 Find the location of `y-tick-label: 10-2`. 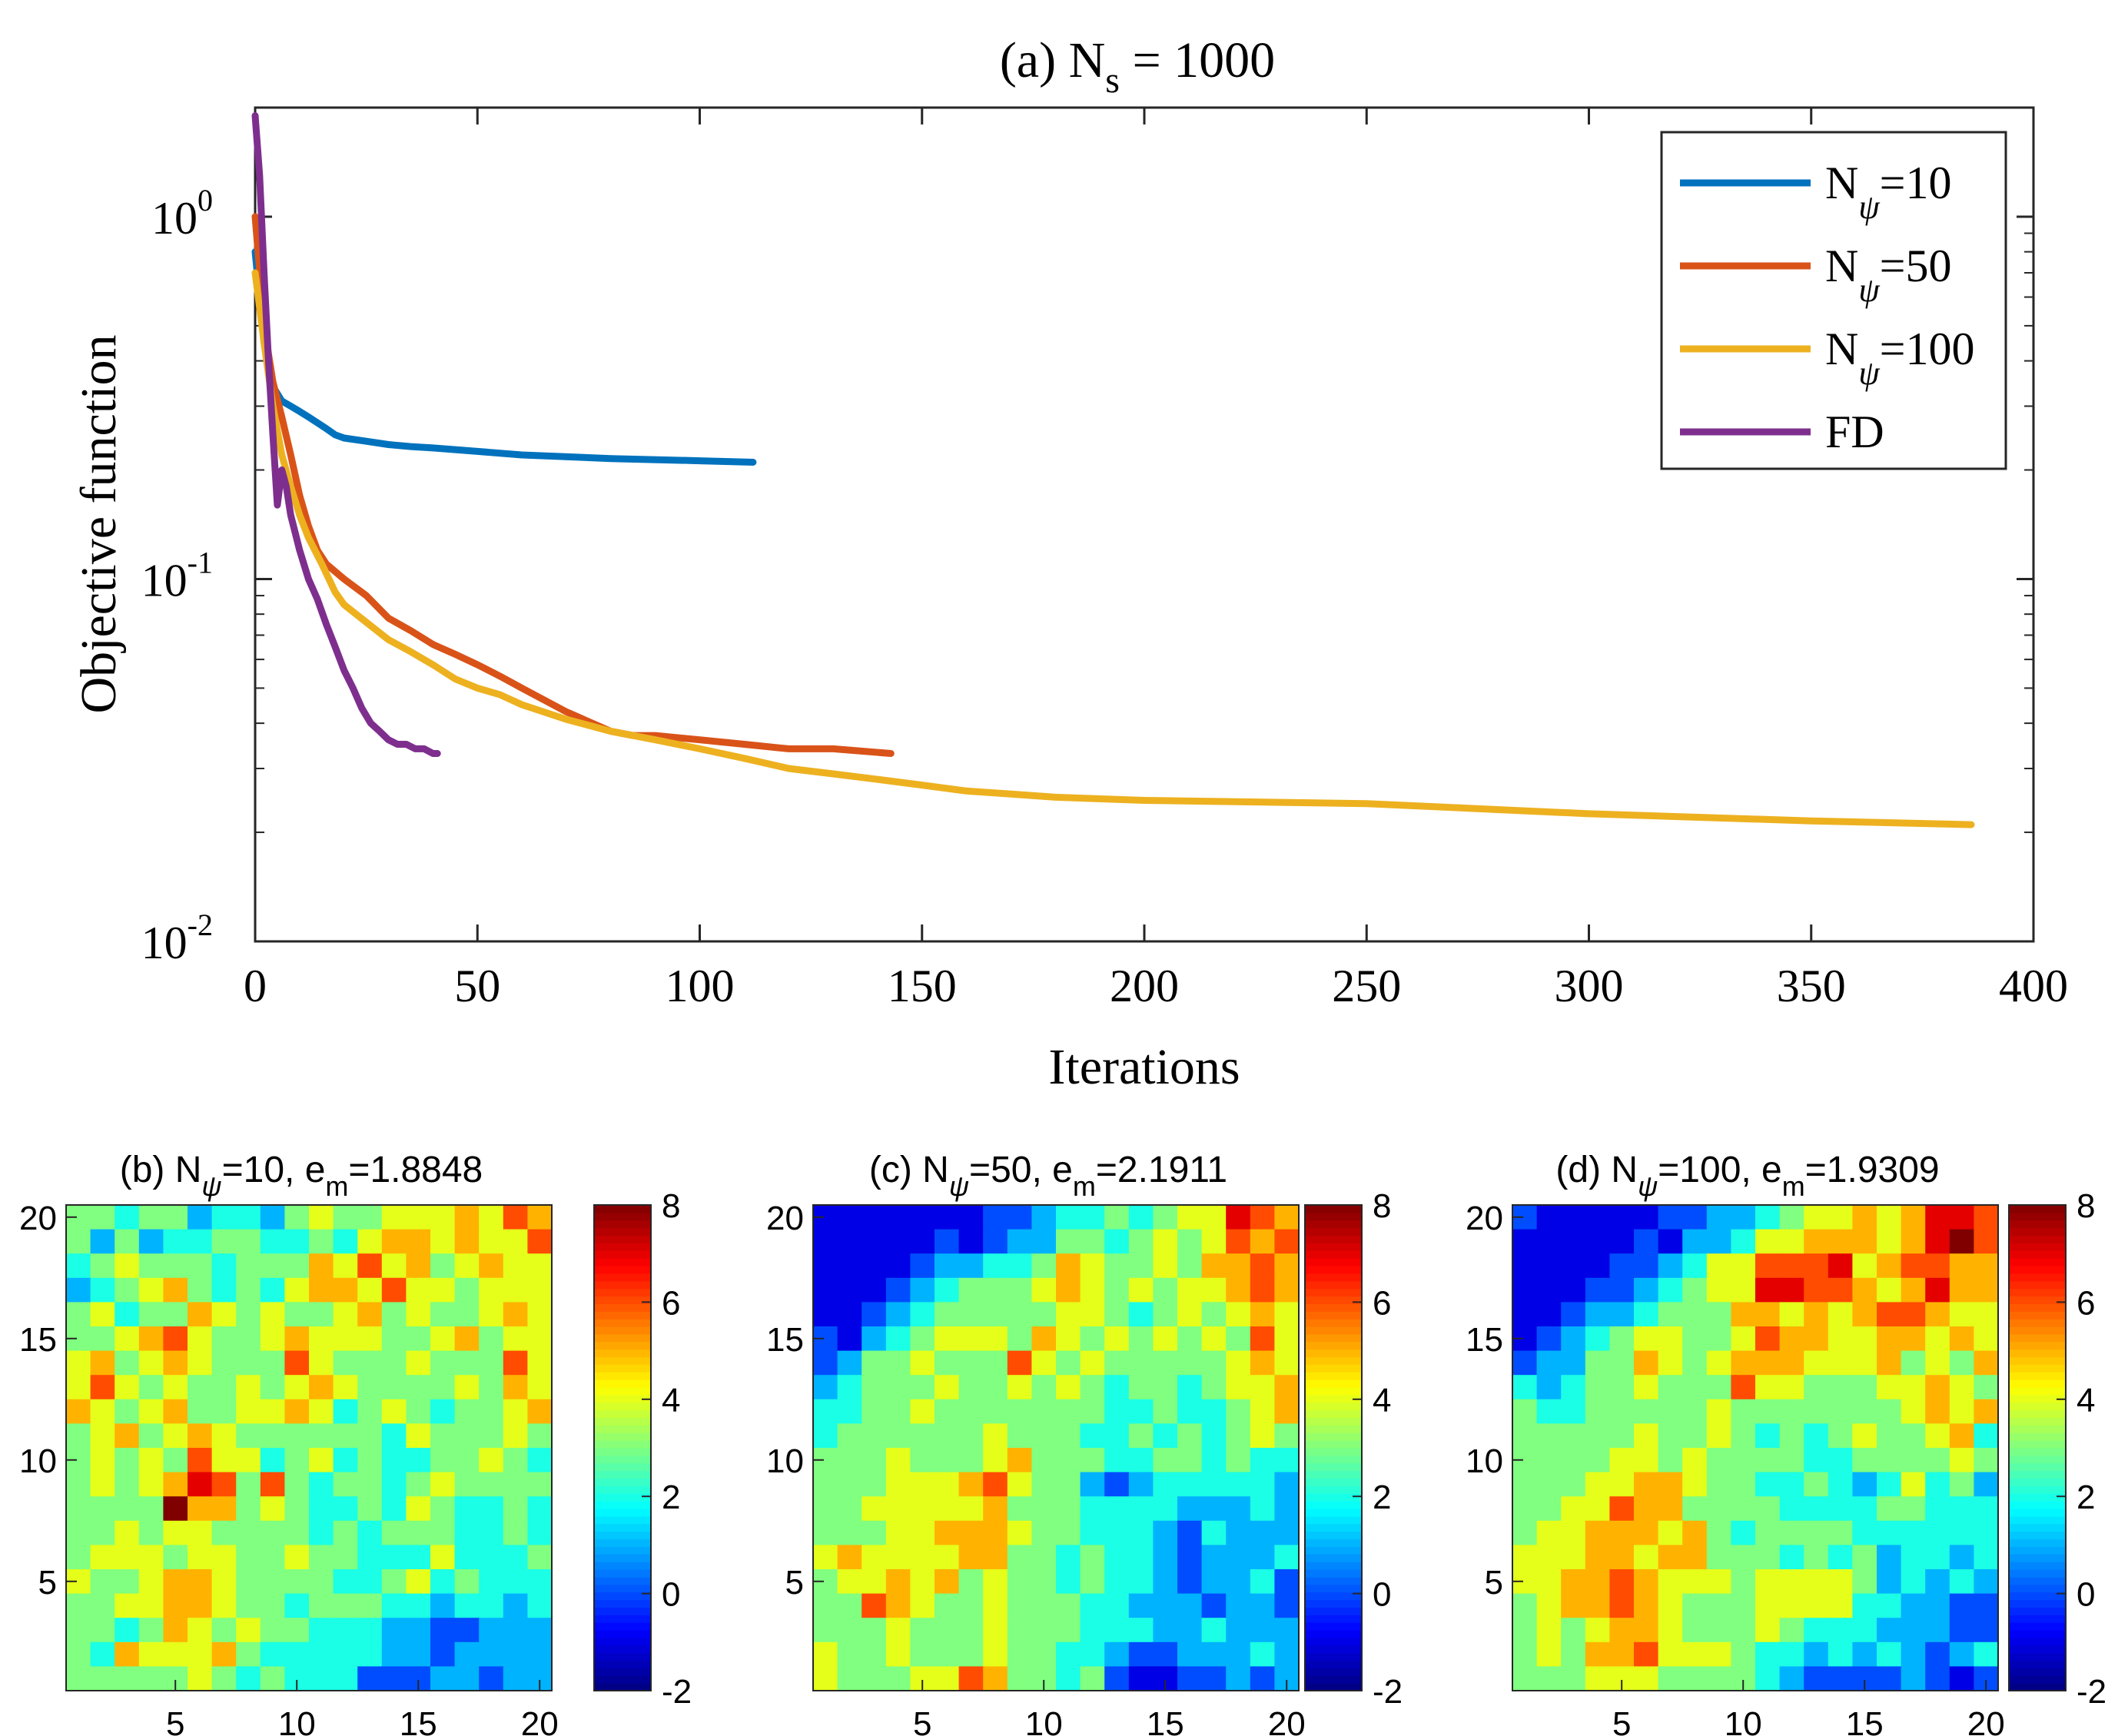

y-tick-label: 10-2 is located at coordinates (177, 938).